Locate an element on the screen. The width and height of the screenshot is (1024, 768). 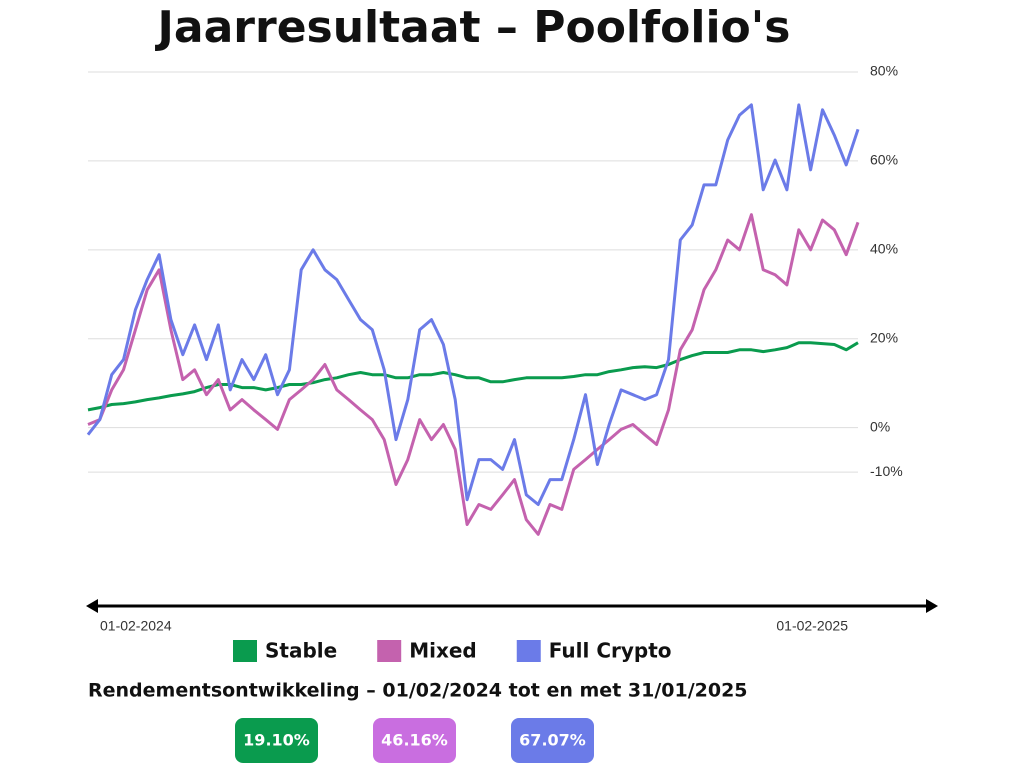
y-tick-label: 20% is located at coordinates (884, 337).